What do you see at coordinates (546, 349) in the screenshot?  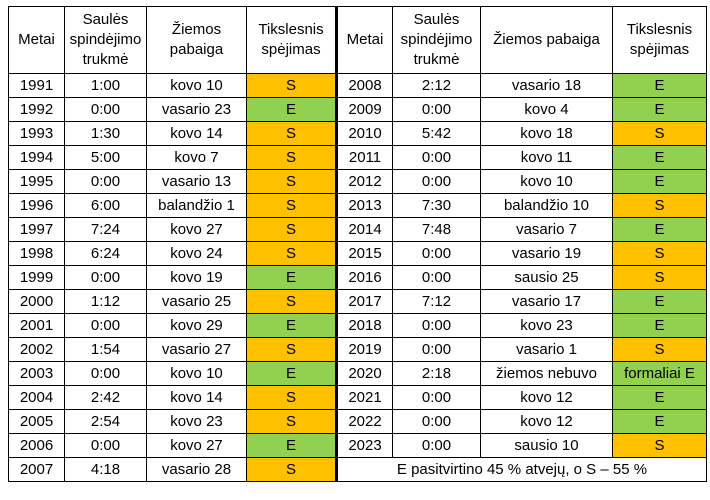 I see `cell-winter-end-right: vasario 1` at bounding box center [546, 349].